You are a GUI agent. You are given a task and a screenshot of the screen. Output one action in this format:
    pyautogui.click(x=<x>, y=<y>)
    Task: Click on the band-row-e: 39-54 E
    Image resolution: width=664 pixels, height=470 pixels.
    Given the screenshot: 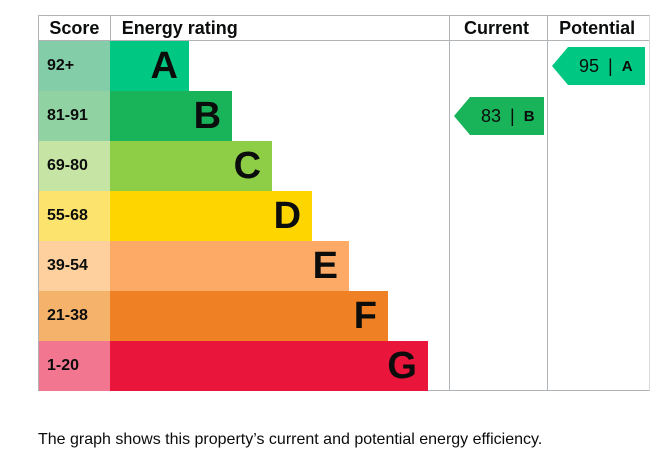 What is the action you would take?
    pyautogui.click(x=344, y=266)
    